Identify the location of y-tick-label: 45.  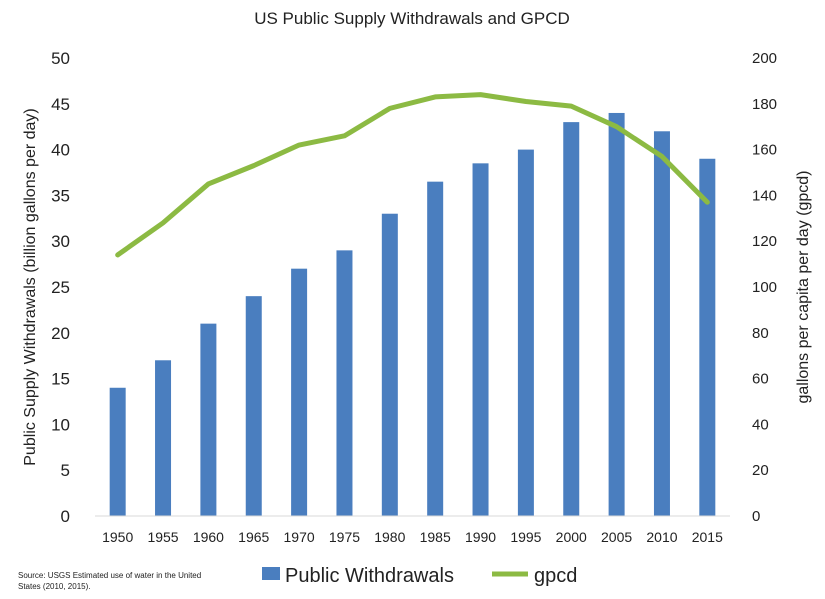
(60, 104).